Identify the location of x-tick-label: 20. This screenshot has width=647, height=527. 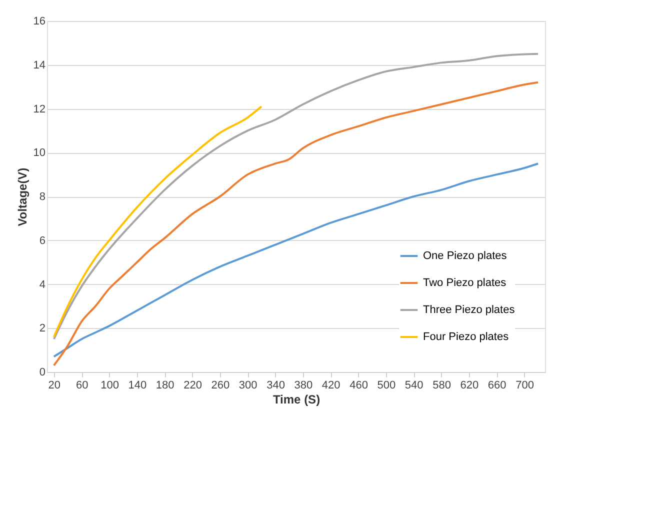
(54, 386).